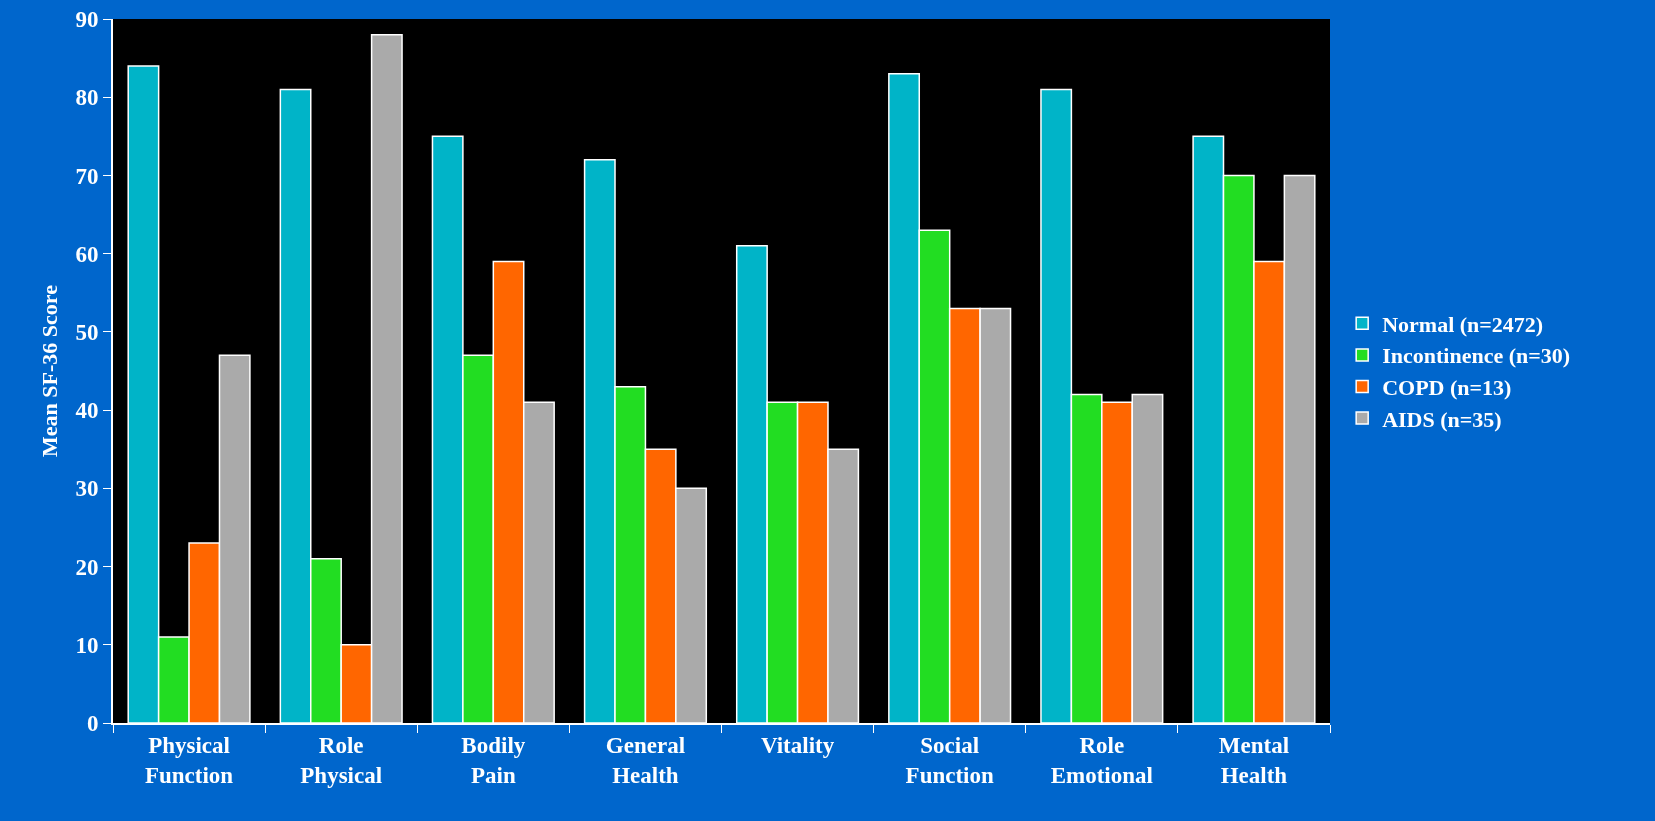 The width and height of the screenshot is (1655, 821). I want to click on y-tick-label: 50, so click(87, 332).